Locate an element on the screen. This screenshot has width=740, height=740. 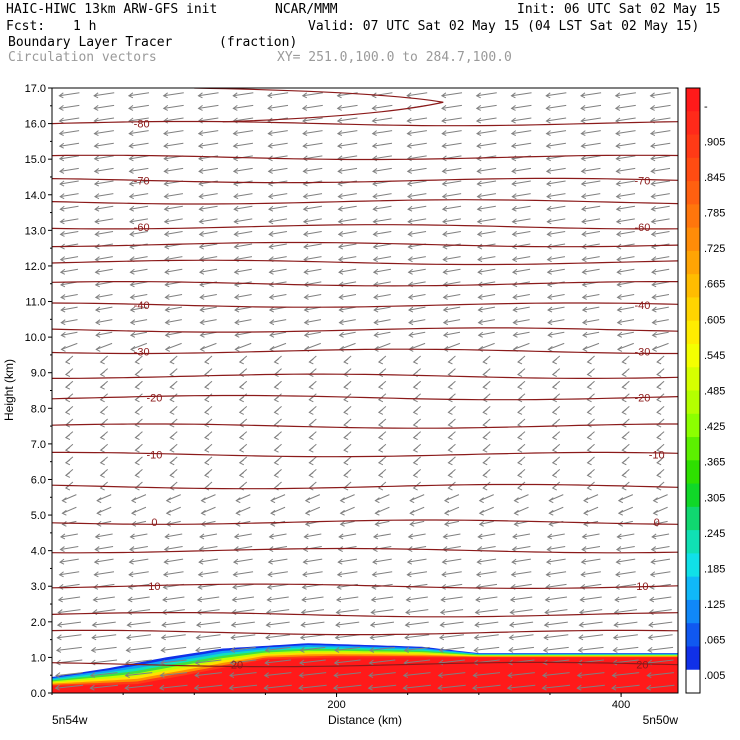
contour-label: -40 is located at coordinates (642, 306).